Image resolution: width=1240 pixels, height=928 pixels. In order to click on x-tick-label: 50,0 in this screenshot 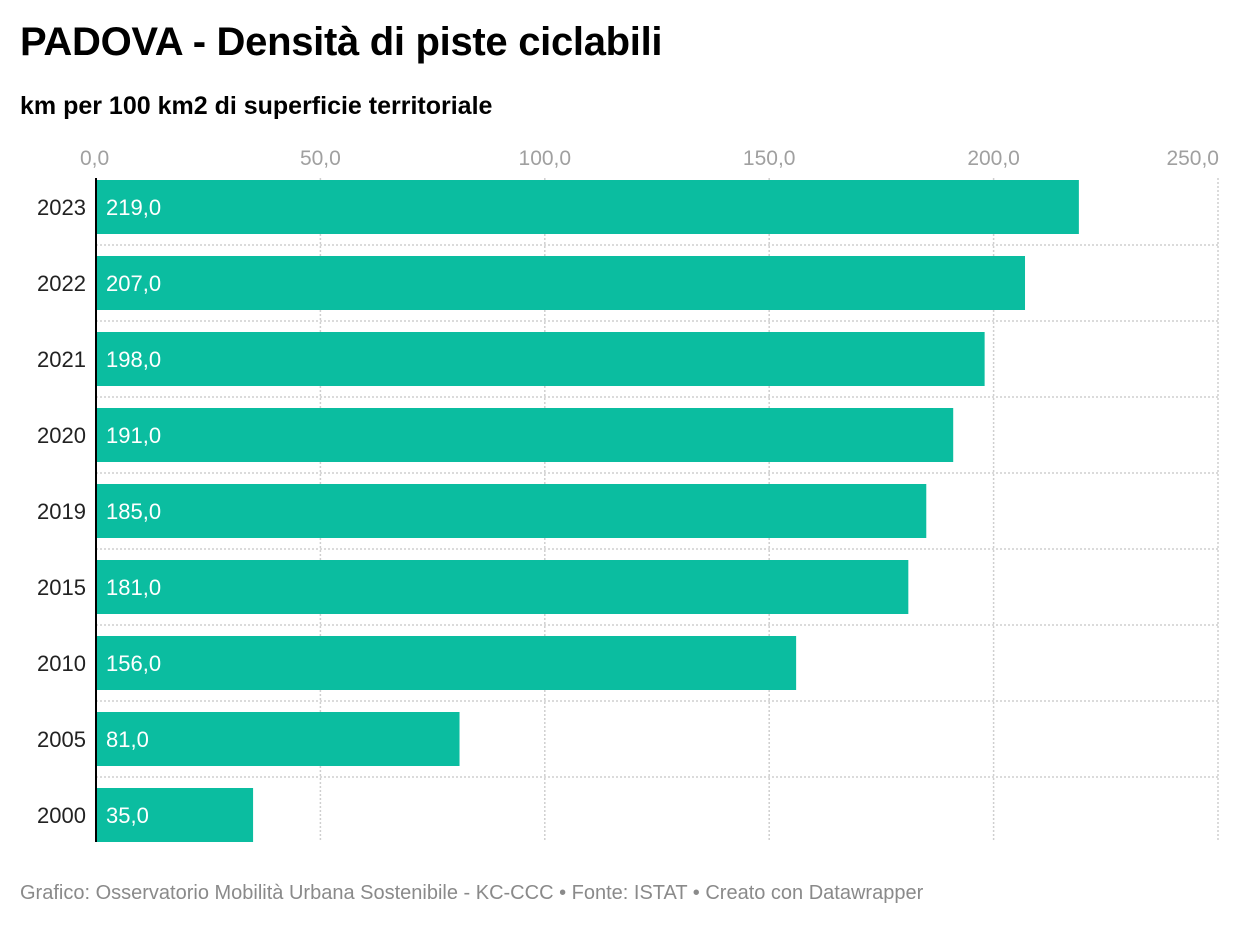, I will do `click(320, 158)`.